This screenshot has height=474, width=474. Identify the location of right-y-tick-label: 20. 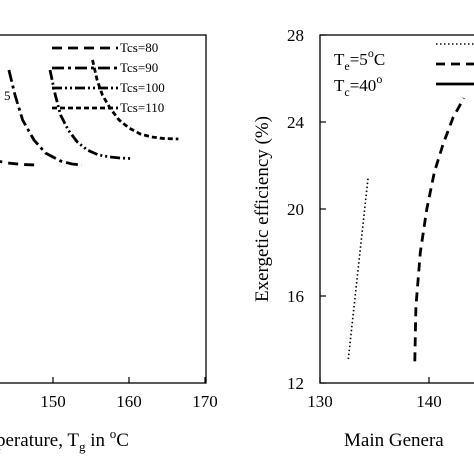
(295, 209).